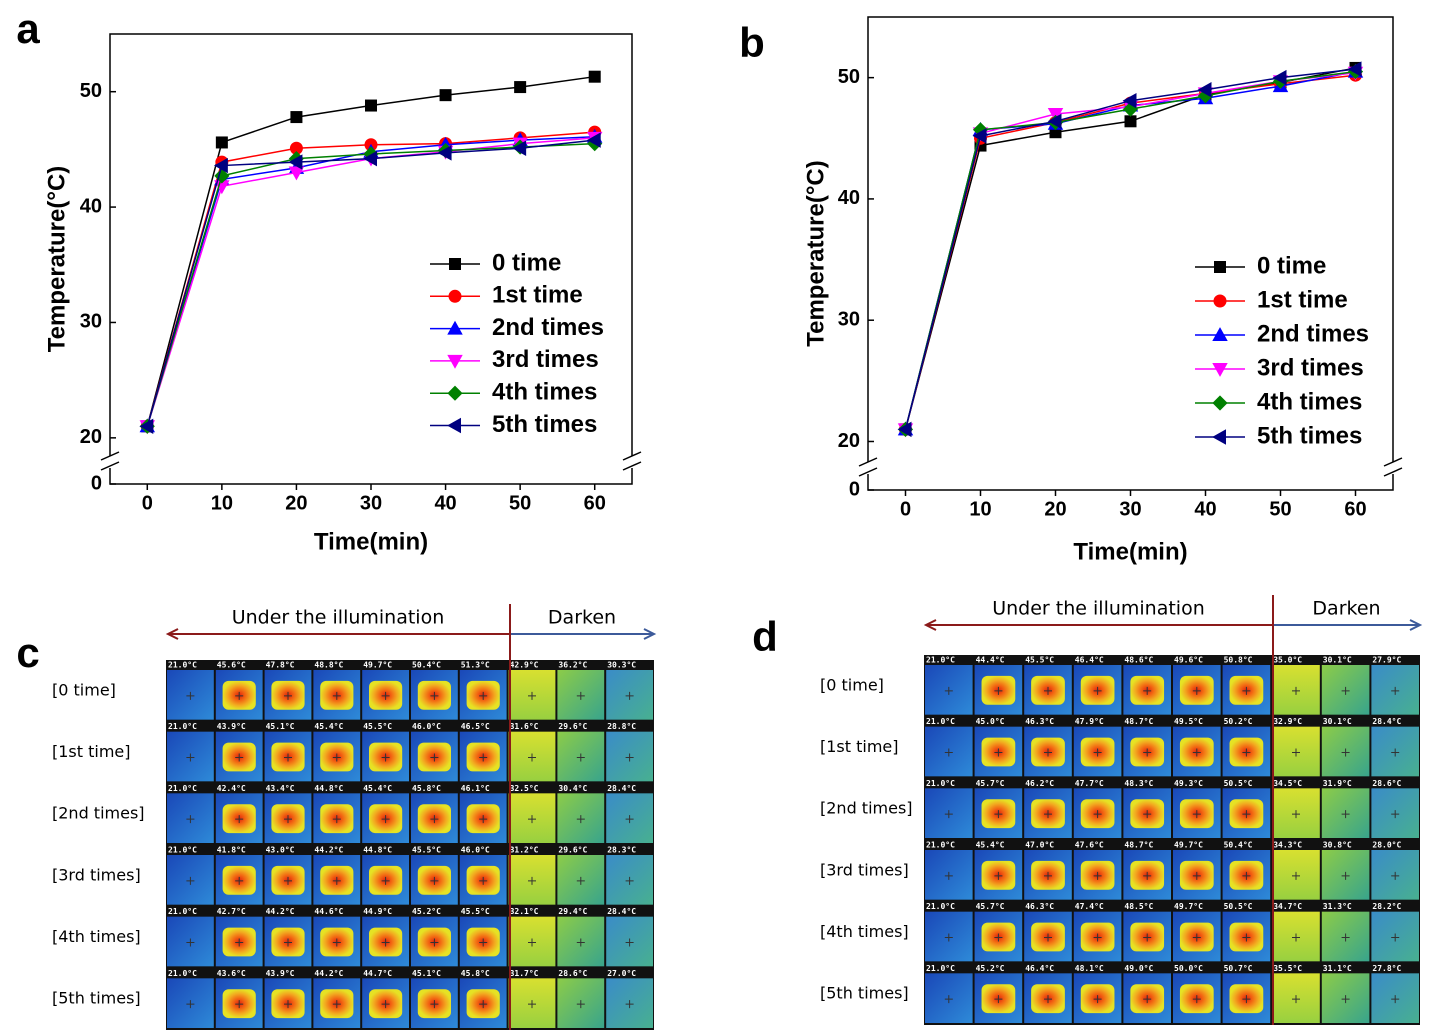  Describe the element at coordinates (1287, 721) in the screenshot. I see `cell-temperature: 32.9°C` at that location.